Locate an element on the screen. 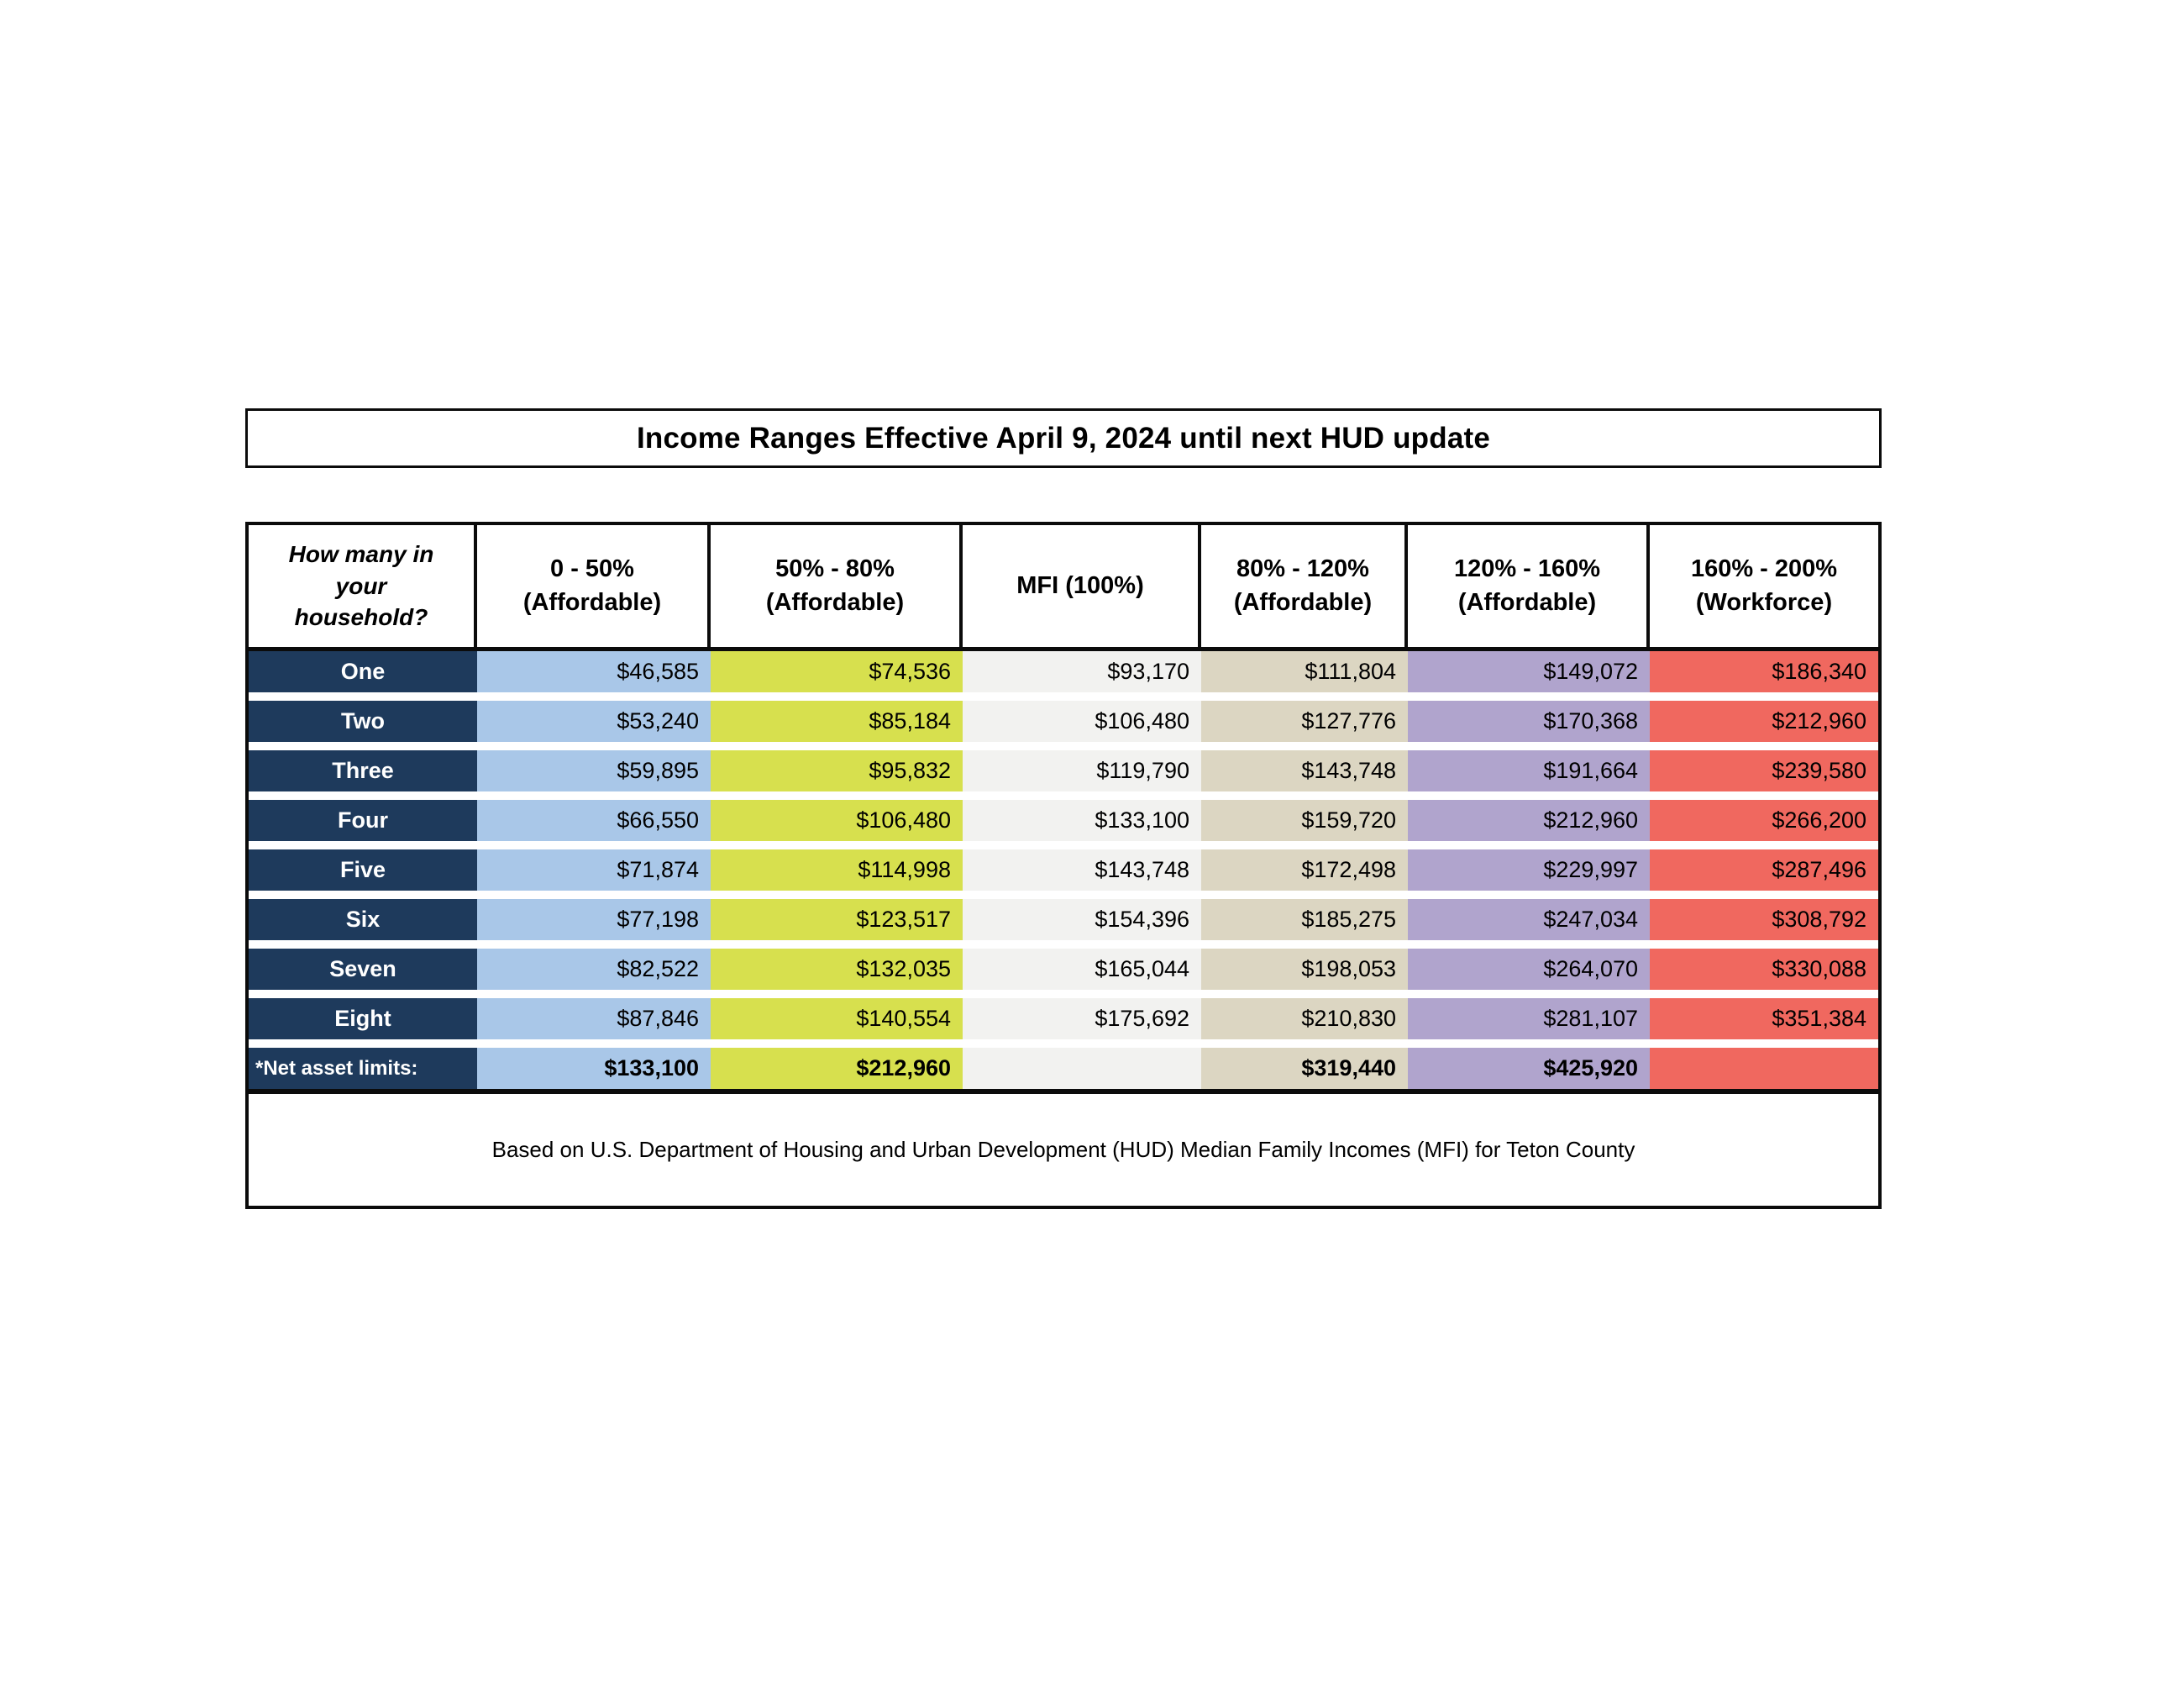 This screenshot has width=2184, height=1688. value-cell: $185,275 is located at coordinates (1304, 919).